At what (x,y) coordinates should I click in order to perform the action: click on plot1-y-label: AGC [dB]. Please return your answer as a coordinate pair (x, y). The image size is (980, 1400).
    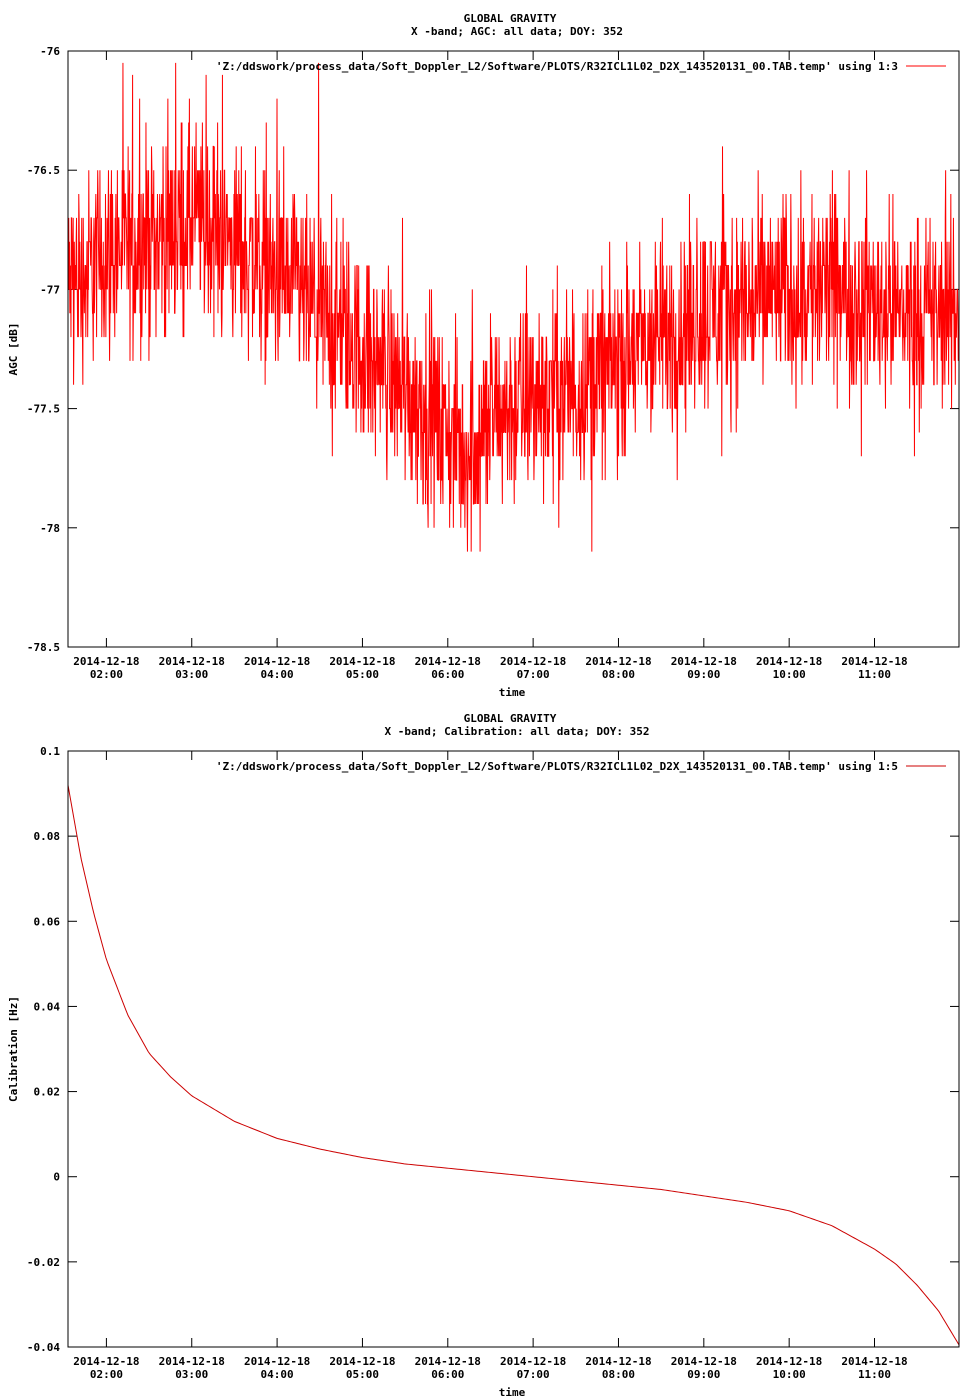
    Looking at the image, I should click on (13, 349).